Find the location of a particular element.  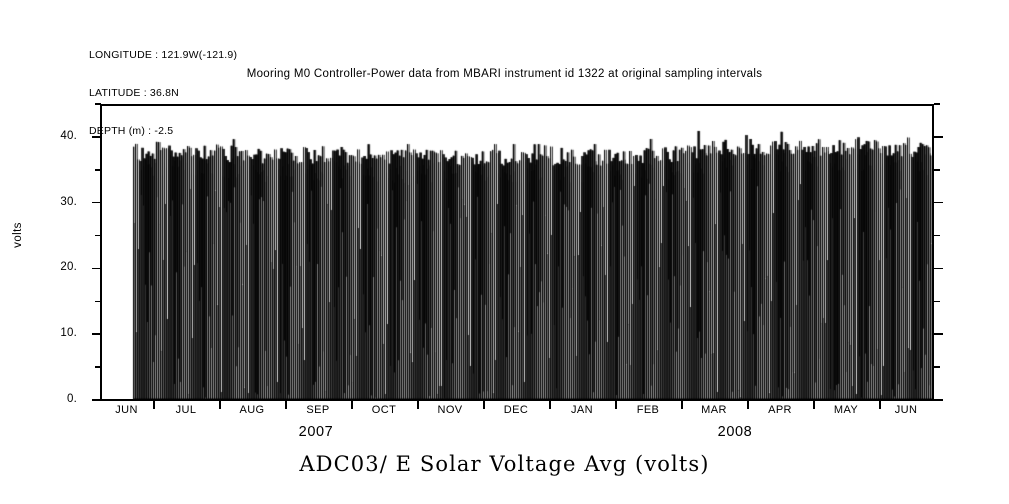

x-tick-label-jun-0: JUN is located at coordinates (126, 410).